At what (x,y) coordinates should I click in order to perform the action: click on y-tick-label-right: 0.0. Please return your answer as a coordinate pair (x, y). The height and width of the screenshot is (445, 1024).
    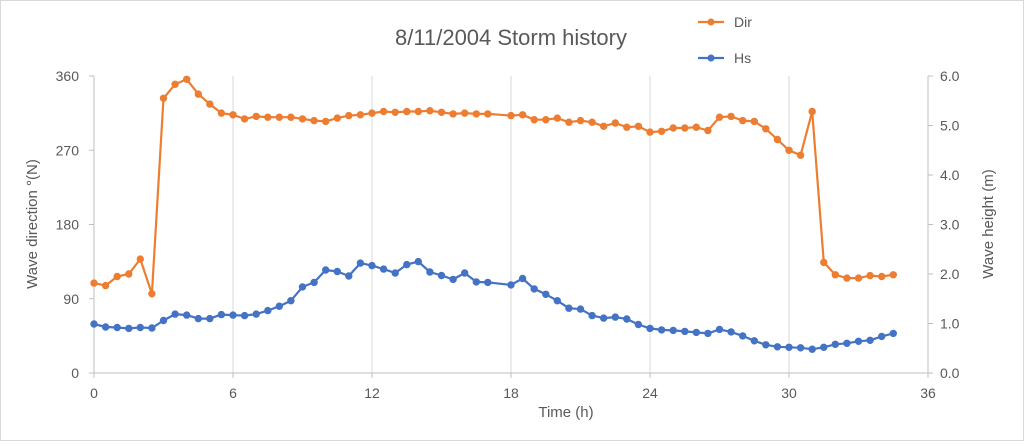
    Looking at the image, I should click on (950, 373).